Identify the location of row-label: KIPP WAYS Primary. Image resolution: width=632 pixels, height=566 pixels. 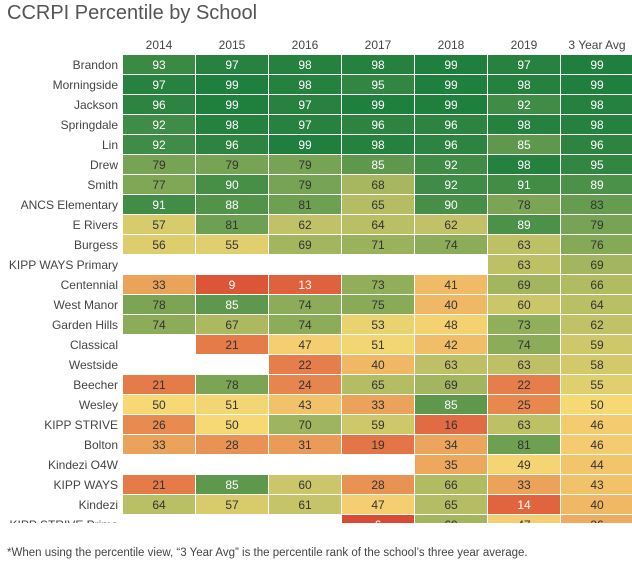
(63, 265).